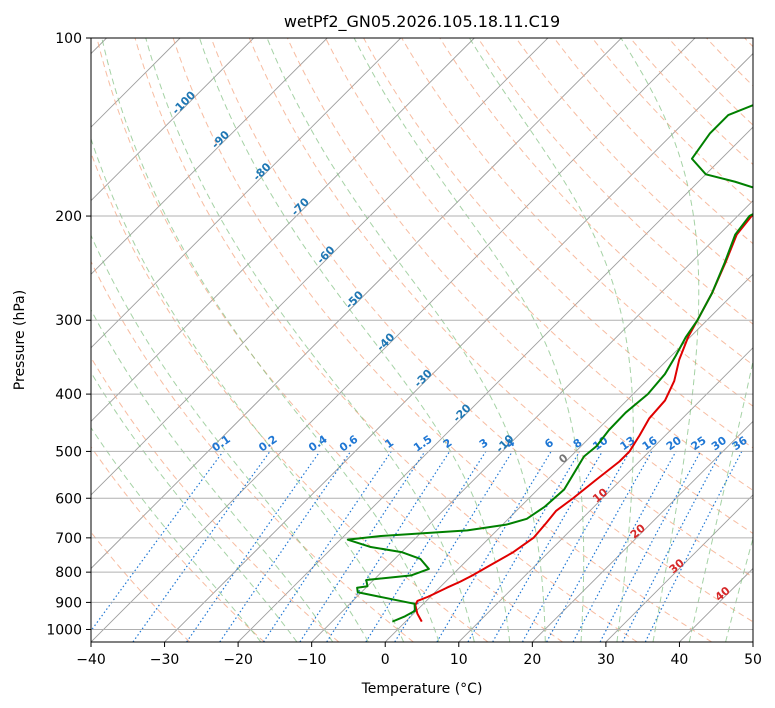  I want to click on x-tick-label: 30, so click(606, 660).